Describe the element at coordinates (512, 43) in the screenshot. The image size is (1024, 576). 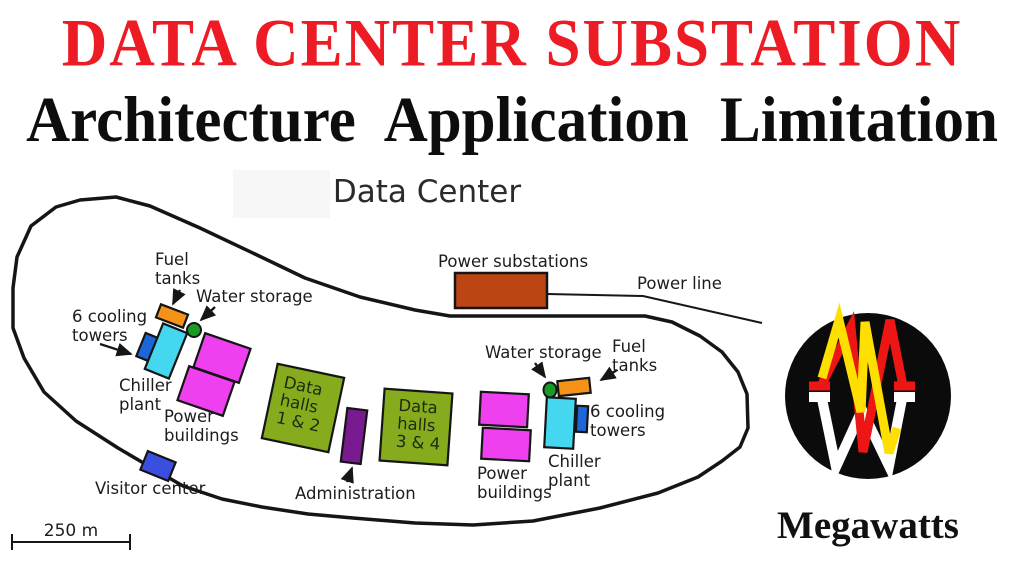
I see `main-title: DATA CENTER SUBSTATION` at that location.